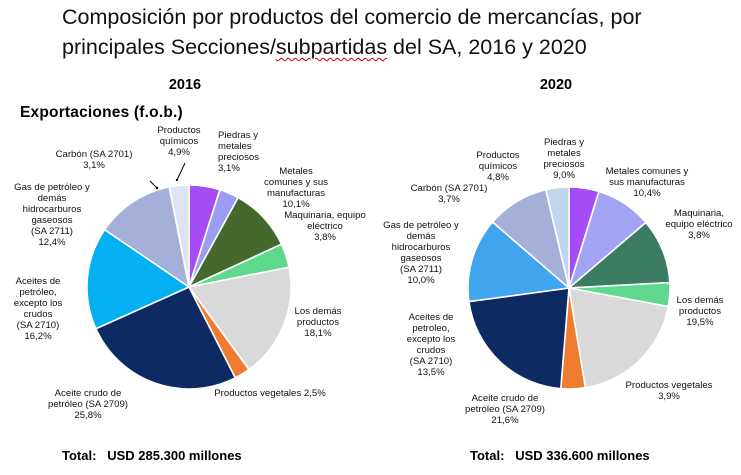 This screenshot has width=741, height=475. What do you see at coordinates (318, 322) in the screenshot?
I see `slice-label: Los demás productos 18,1%` at bounding box center [318, 322].